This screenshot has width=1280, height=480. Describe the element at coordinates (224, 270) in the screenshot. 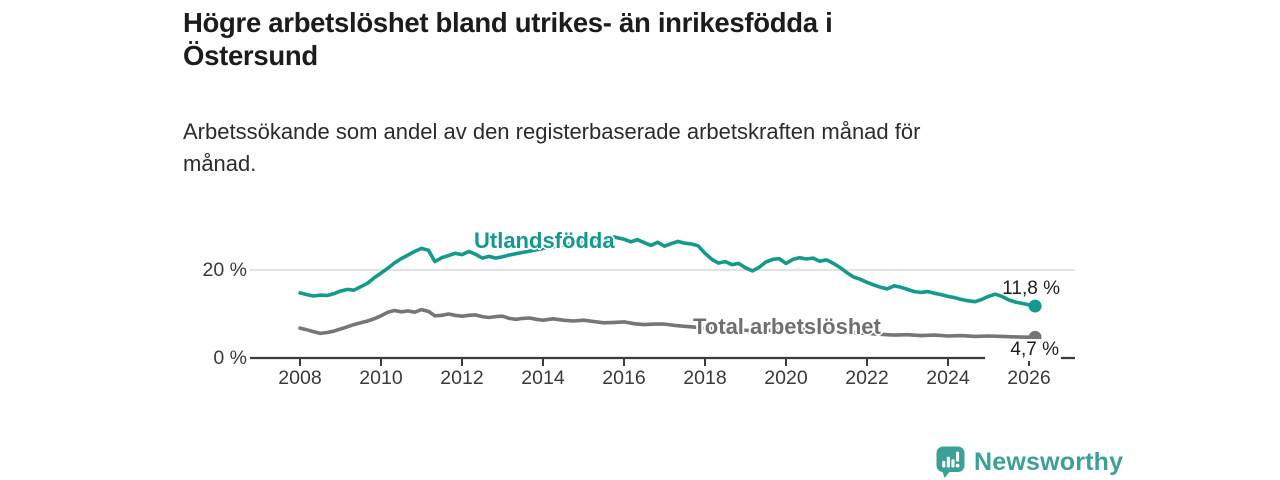

I see `y-tick-label-20: 20 %` at that location.